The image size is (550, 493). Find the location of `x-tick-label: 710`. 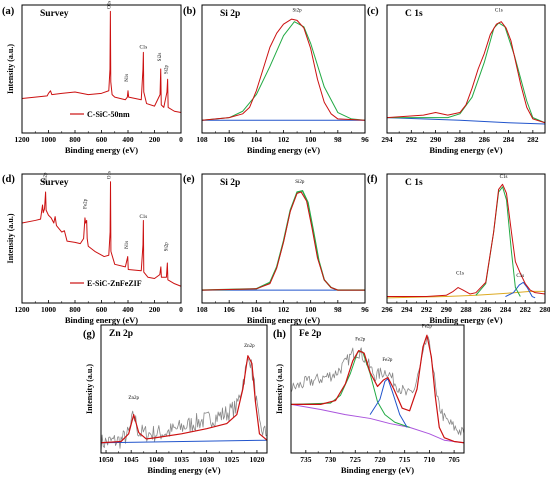

x-tick-label: 710 is located at coordinates (430, 459).